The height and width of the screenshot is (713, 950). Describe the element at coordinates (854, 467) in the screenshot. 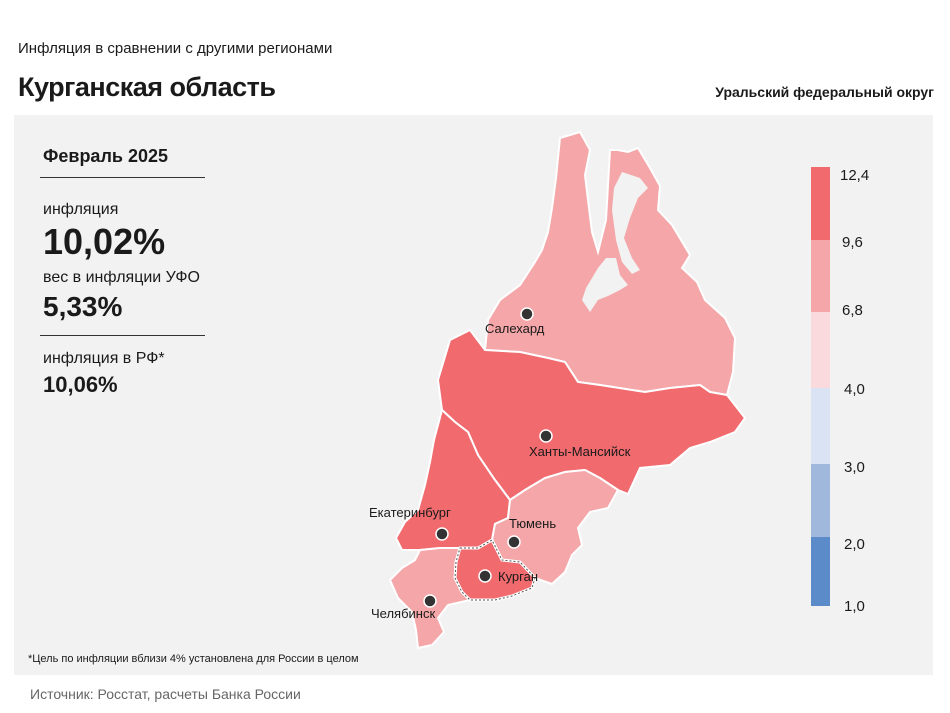

I see `legend-tick-5: 3,0` at that location.